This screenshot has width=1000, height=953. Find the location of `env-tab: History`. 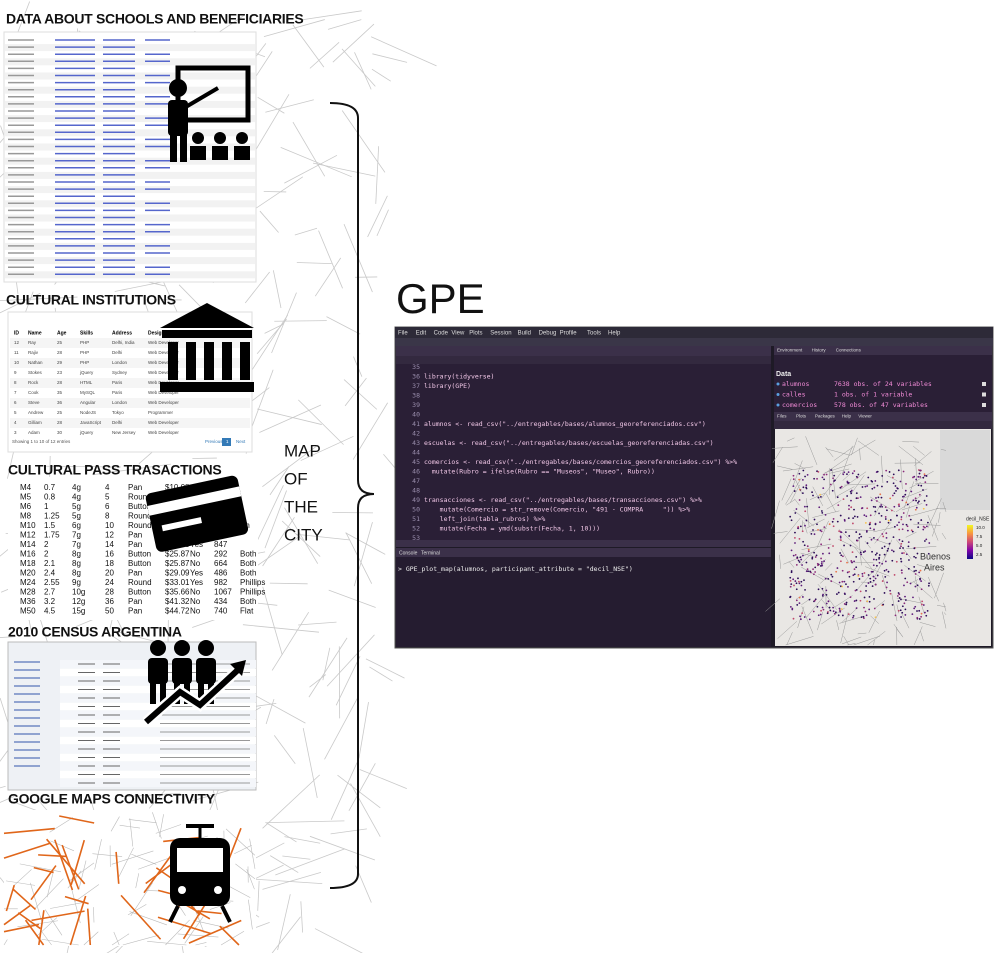

env-tab: History is located at coordinates (819, 350).